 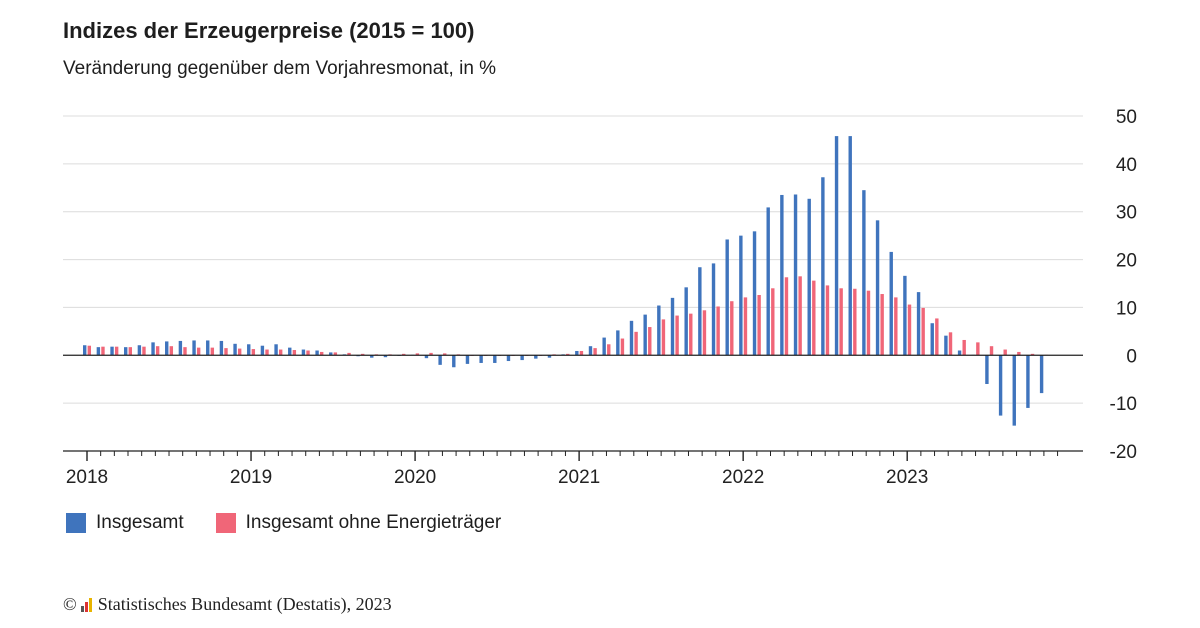 I want to click on legend-item-ohne-energie: Insgesamt ohne Energieträger, so click(x=358, y=523).